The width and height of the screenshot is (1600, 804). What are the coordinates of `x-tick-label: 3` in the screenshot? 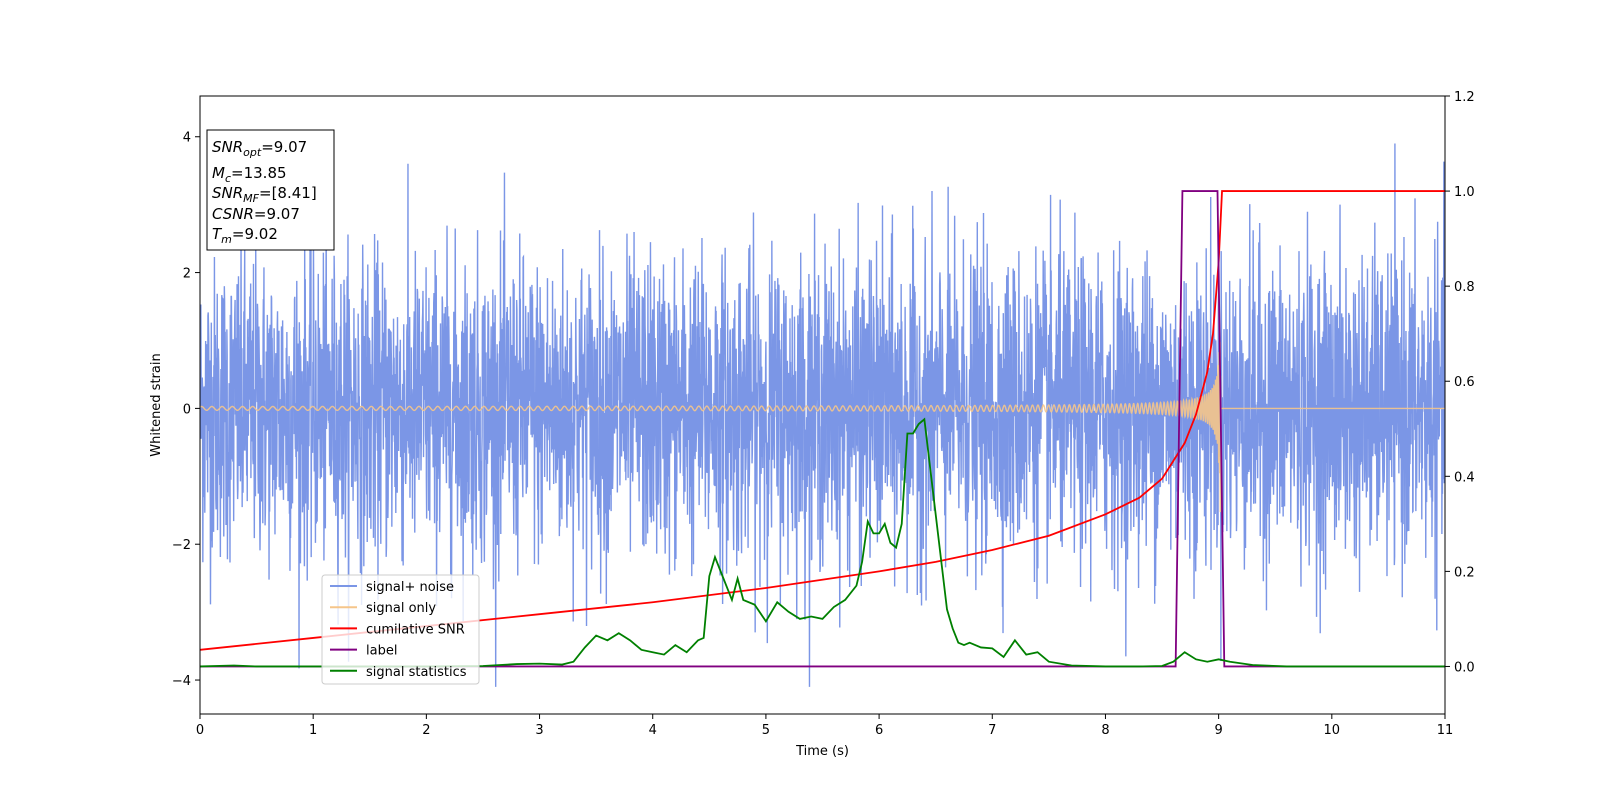 It's located at (539, 730).